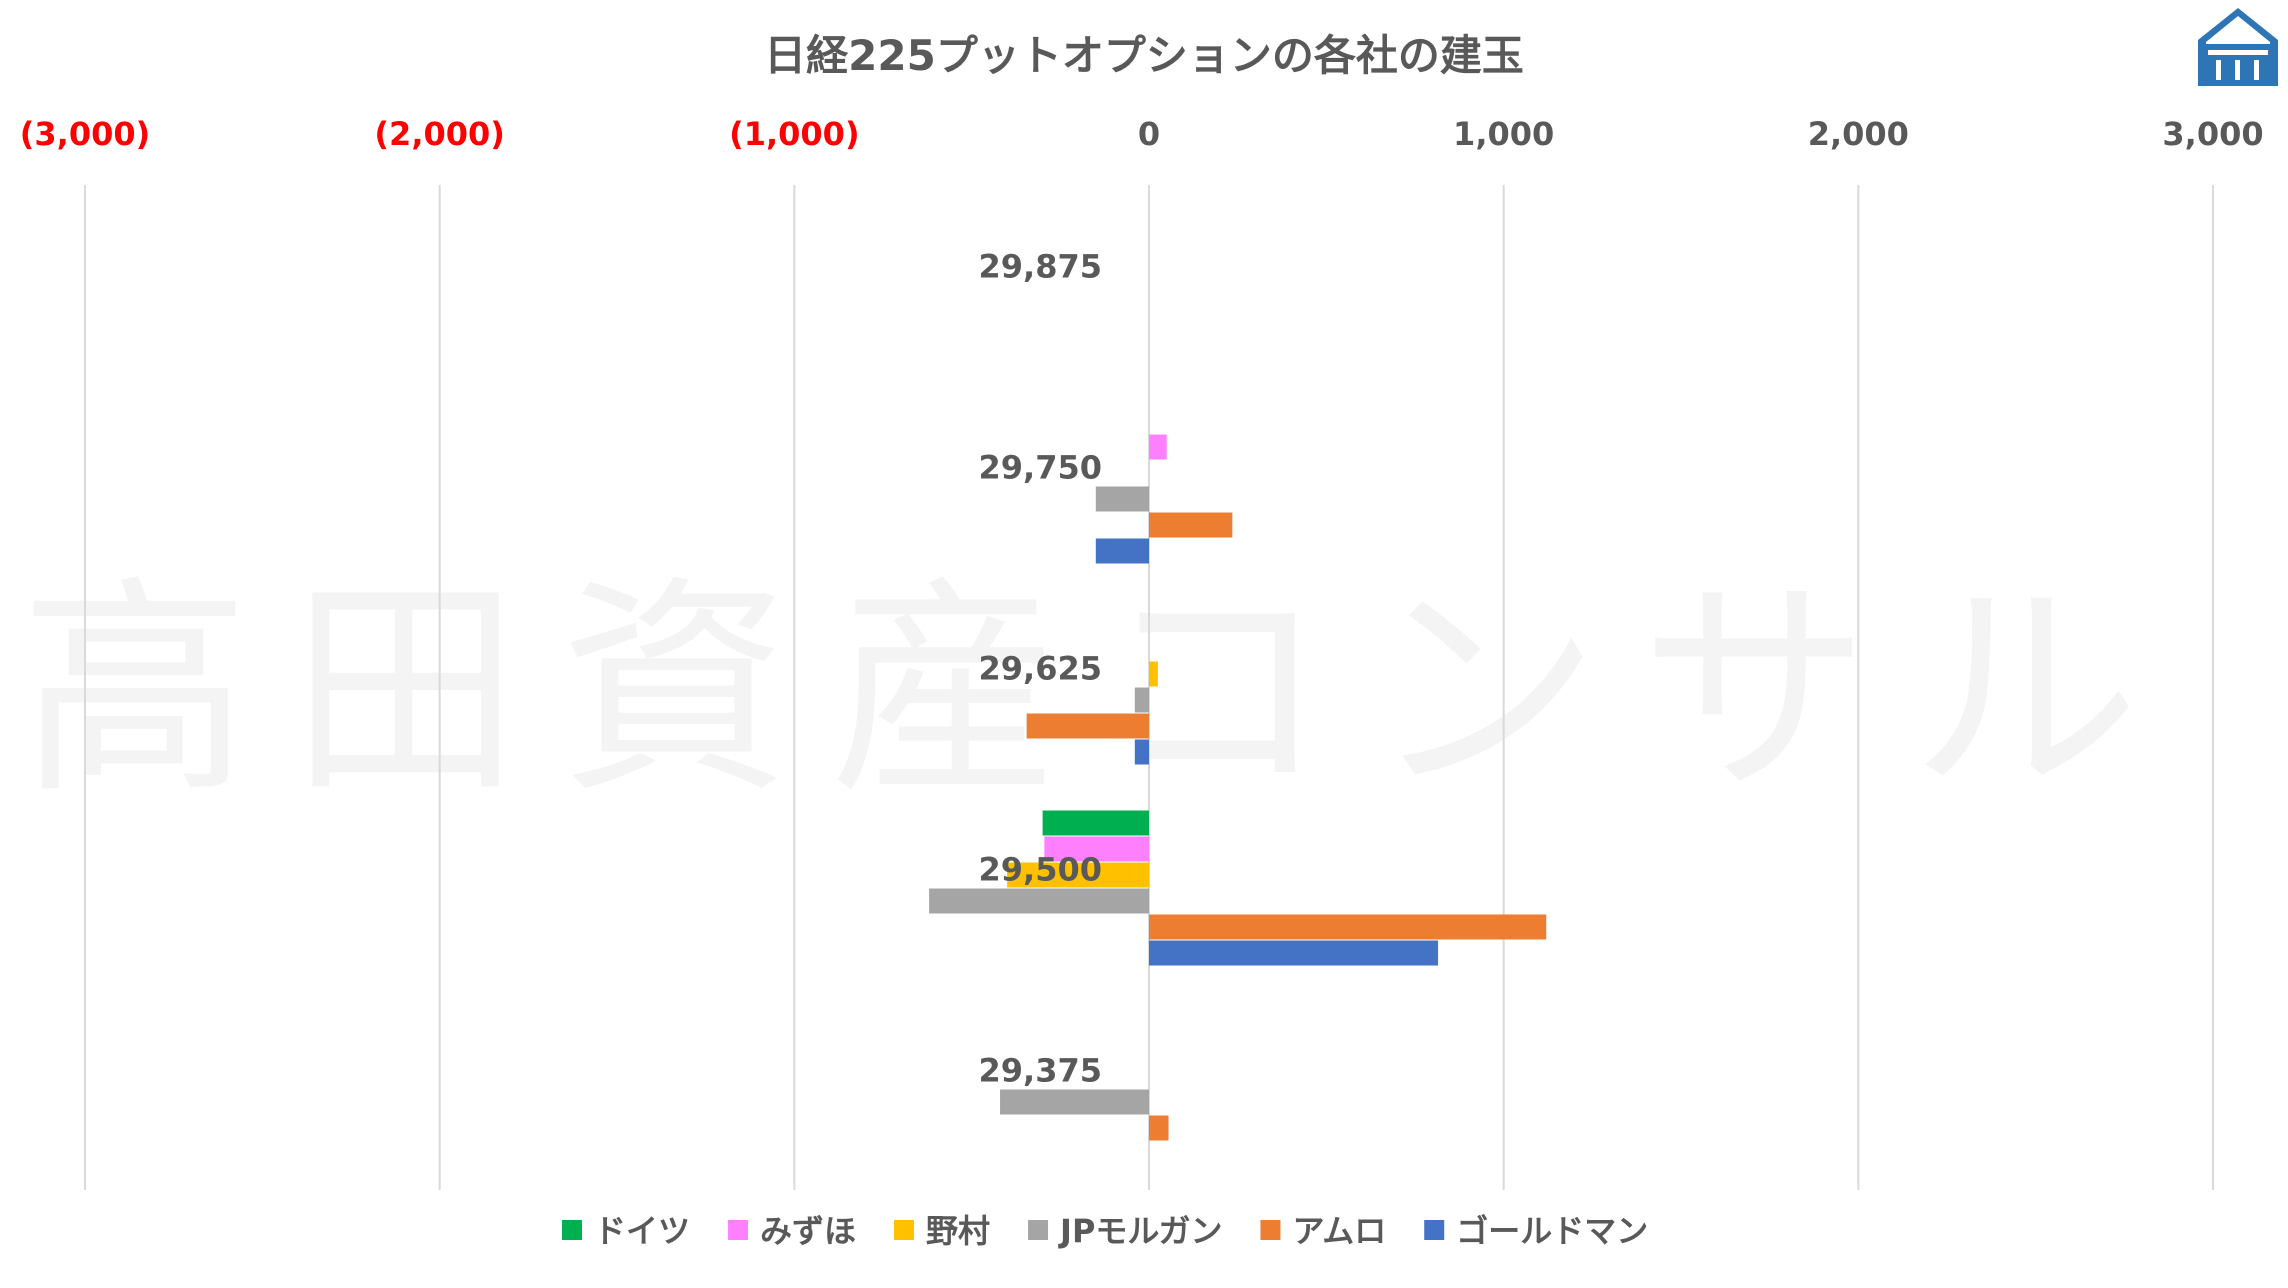 Image resolution: width=2288 pixels, height=1288 pixels. I want to click on y-category-label: 29,750, so click(1040, 468).